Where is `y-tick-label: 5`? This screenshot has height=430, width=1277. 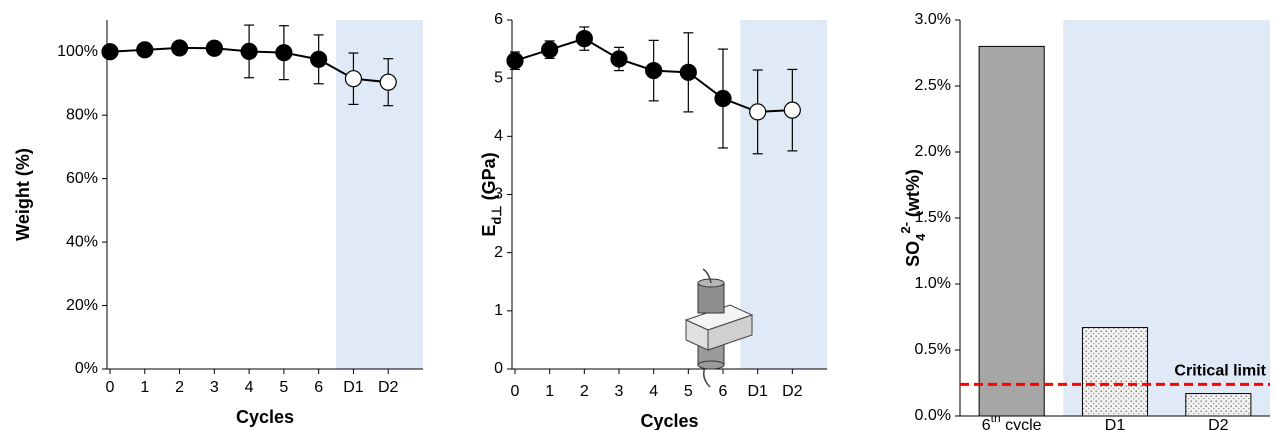 y-tick-label: 5 is located at coordinates (498, 77).